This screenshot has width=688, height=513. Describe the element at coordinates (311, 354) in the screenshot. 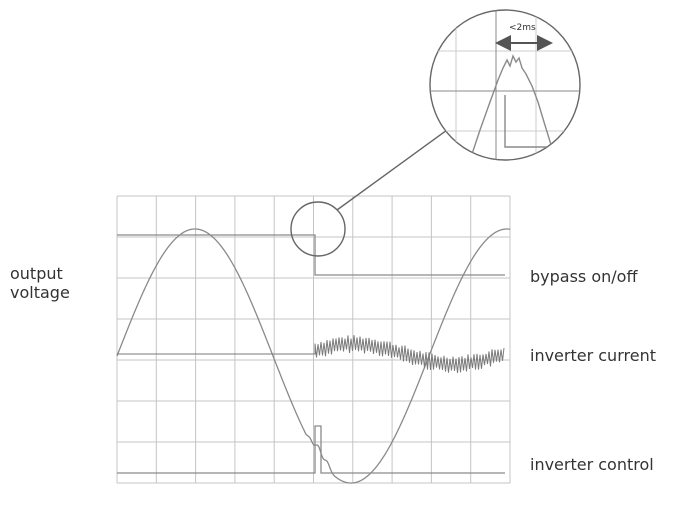

I see `inverter-current-trace` at that location.